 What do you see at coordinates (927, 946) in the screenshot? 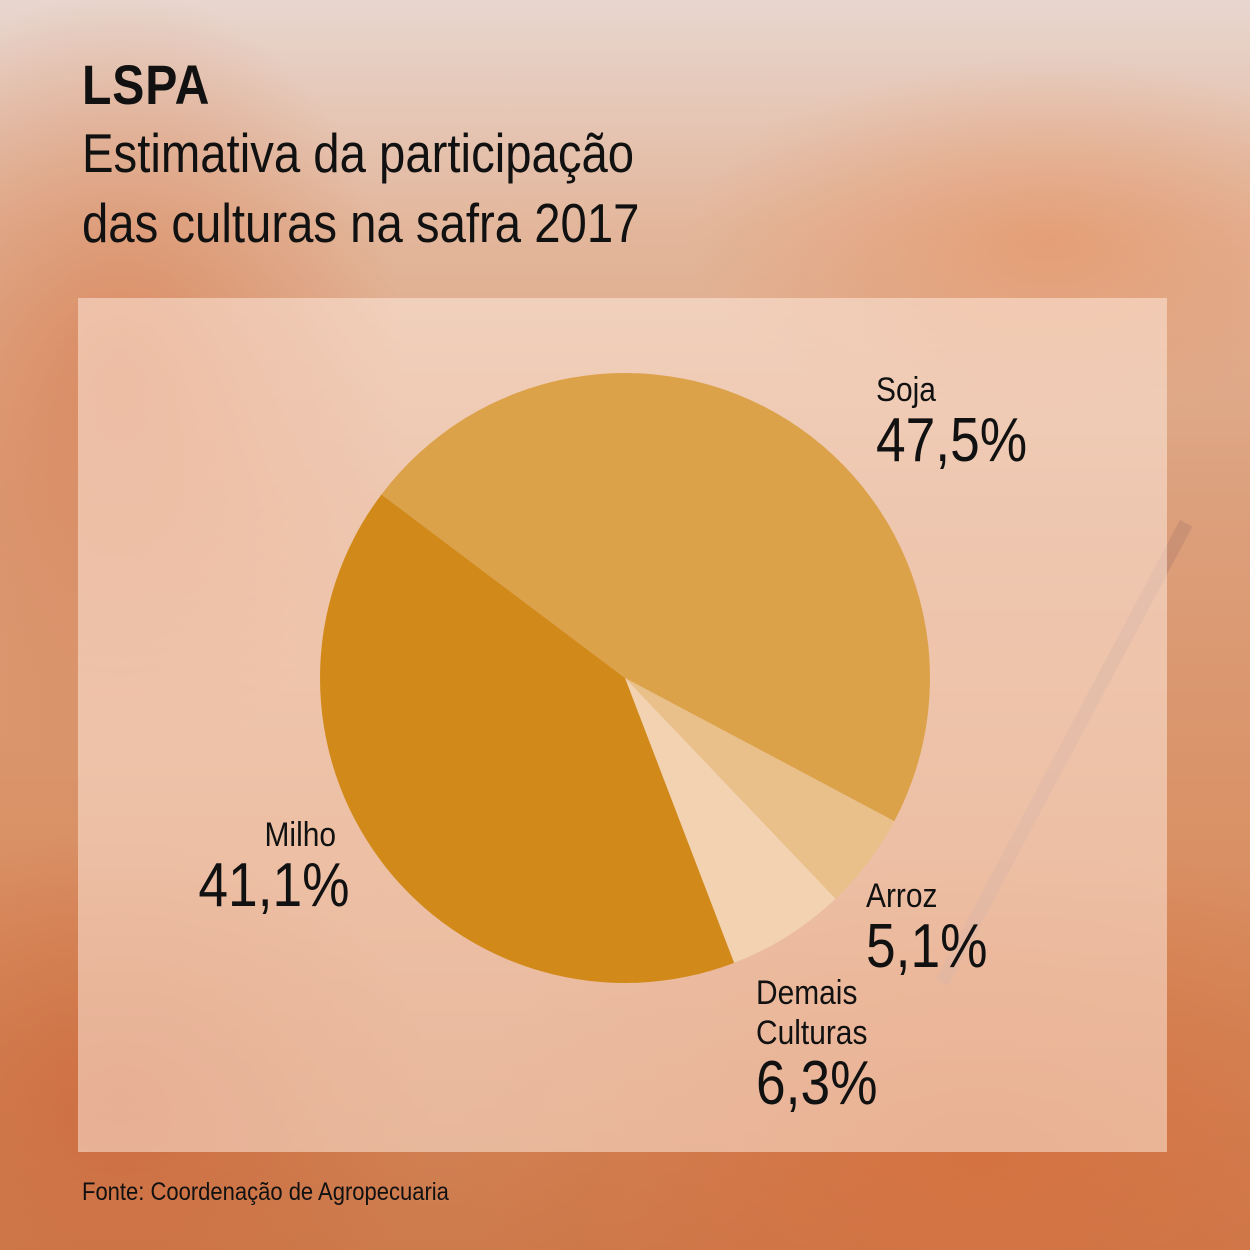
I see `slice-value-arroz: 5,1%` at bounding box center [927, 946].